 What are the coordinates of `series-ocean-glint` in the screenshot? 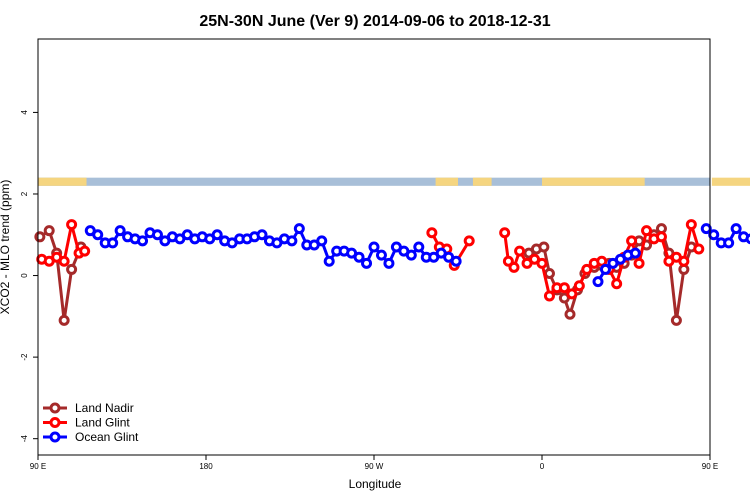 It's located at (417, 255).